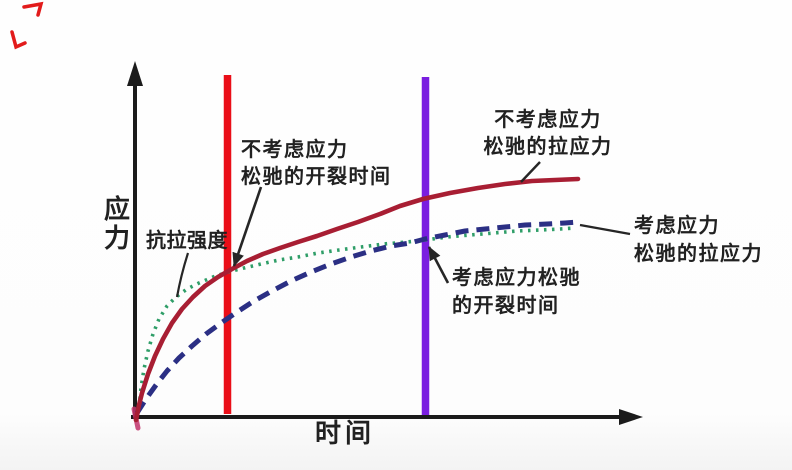 Image resolution: width=792 pixels, height=470 pixels. I want to click on corner-red-marks, so click(27, 25).